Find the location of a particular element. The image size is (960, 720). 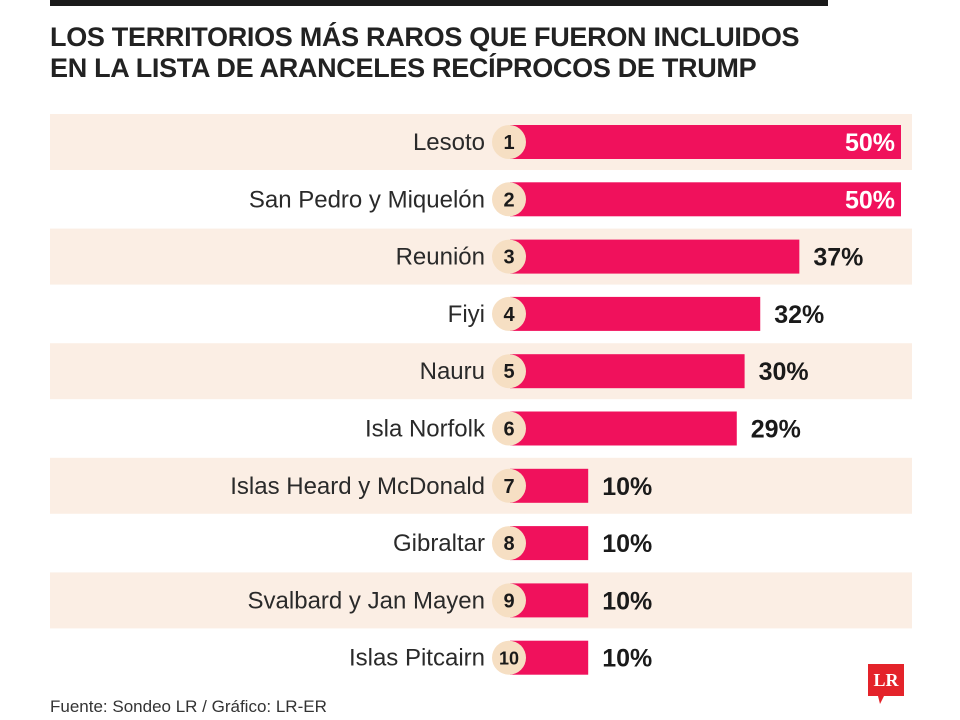

category-label: Reunión is located at coordinates (440, 257).